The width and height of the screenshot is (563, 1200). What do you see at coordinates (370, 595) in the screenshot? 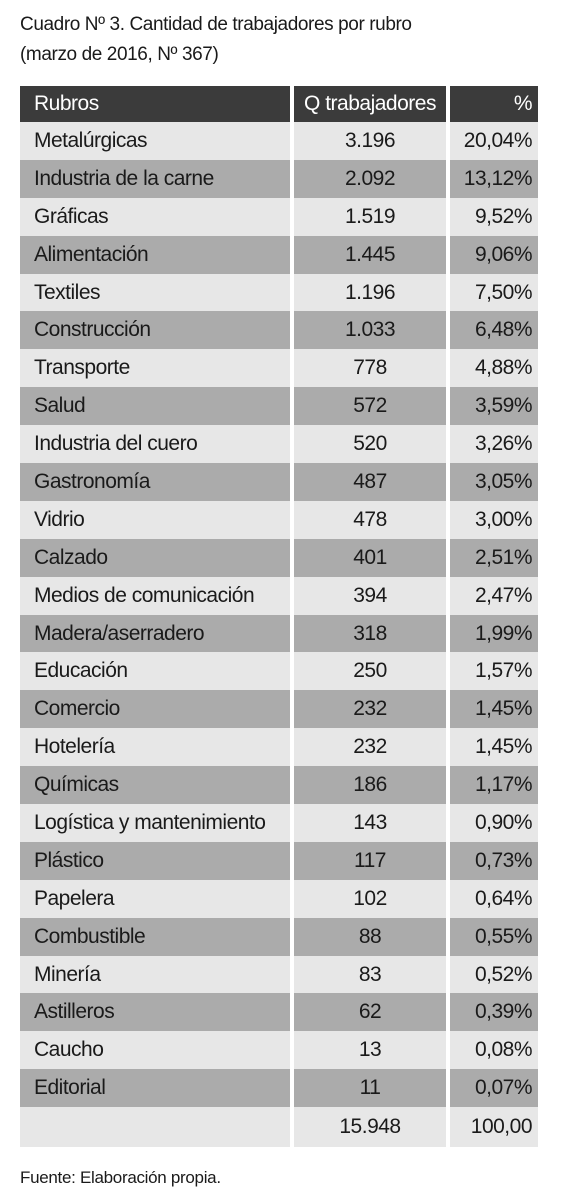
I see `row-value: 394` at bounding box center [370, 595].